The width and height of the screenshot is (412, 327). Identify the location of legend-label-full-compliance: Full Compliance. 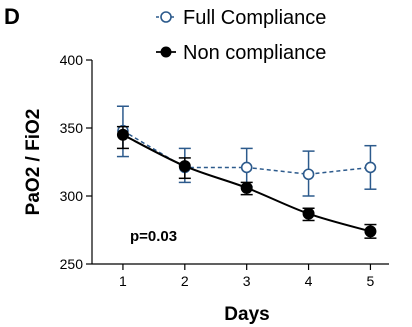
(254, 18).